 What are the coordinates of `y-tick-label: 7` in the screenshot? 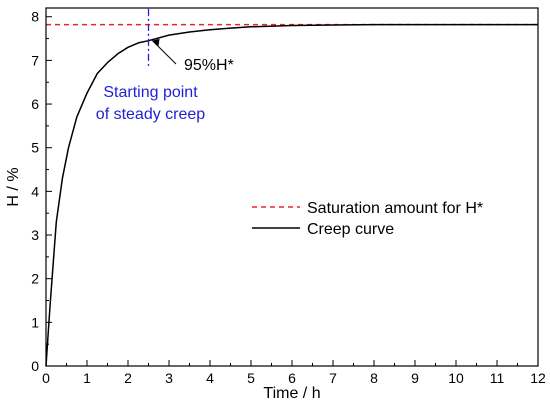 It's located at (35, 60).